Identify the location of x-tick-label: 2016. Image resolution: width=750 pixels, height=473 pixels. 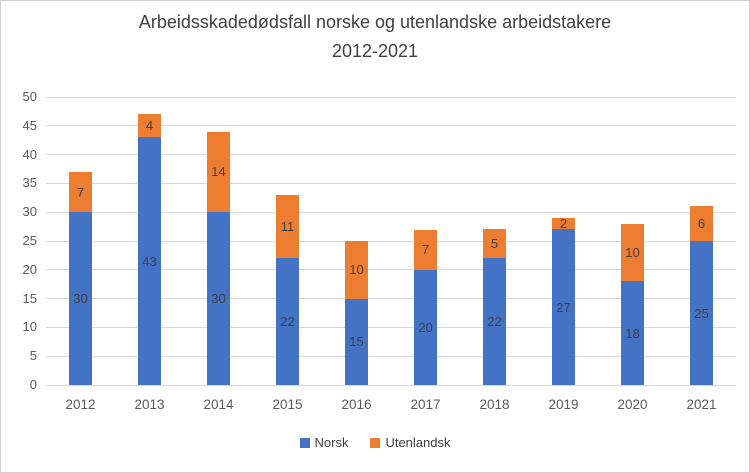
(356, 404).